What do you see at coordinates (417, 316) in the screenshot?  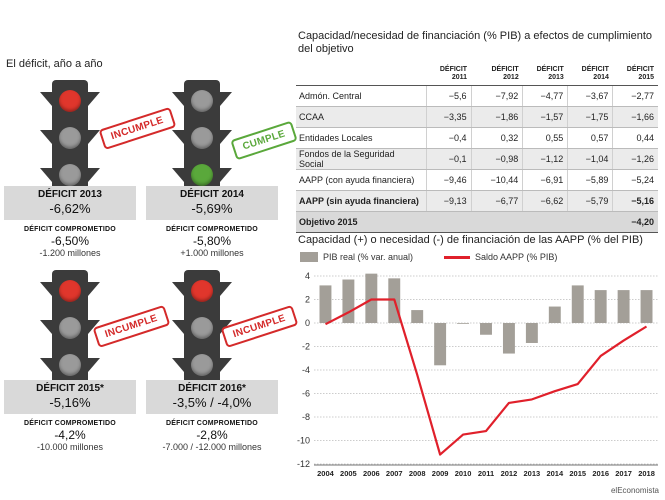 I see `bar-gdp-2008` at bounding box center [417, 316].